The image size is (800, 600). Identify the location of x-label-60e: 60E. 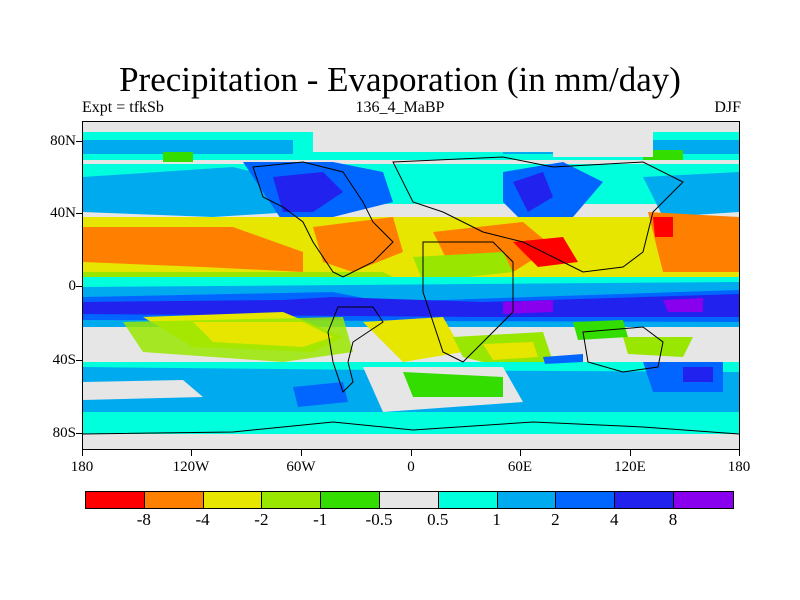
(520, 467).